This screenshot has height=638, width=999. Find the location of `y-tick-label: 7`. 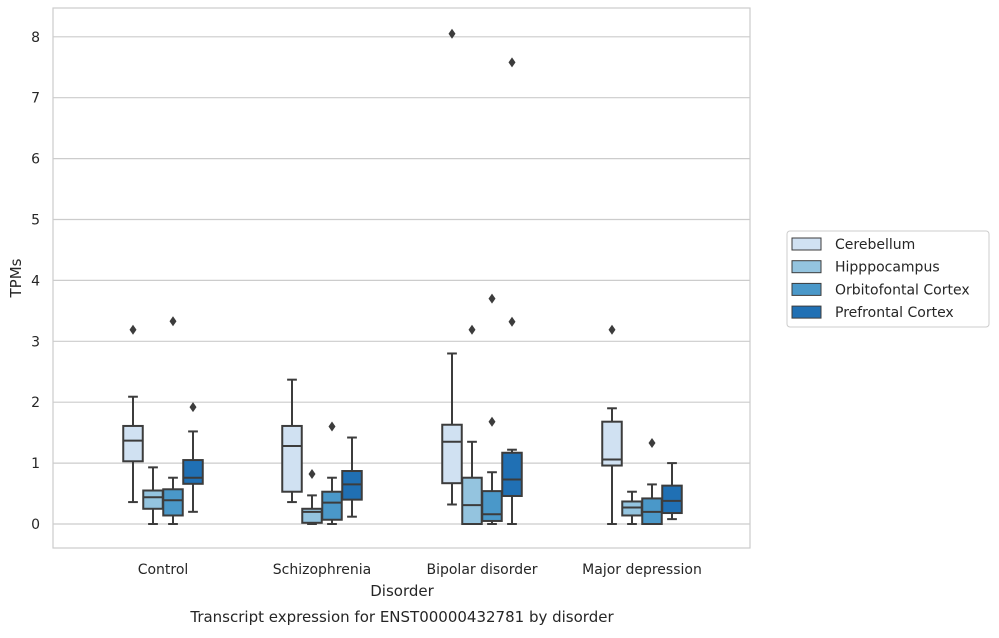

y-tick-label: 7 is located at coordinates (35, 99).